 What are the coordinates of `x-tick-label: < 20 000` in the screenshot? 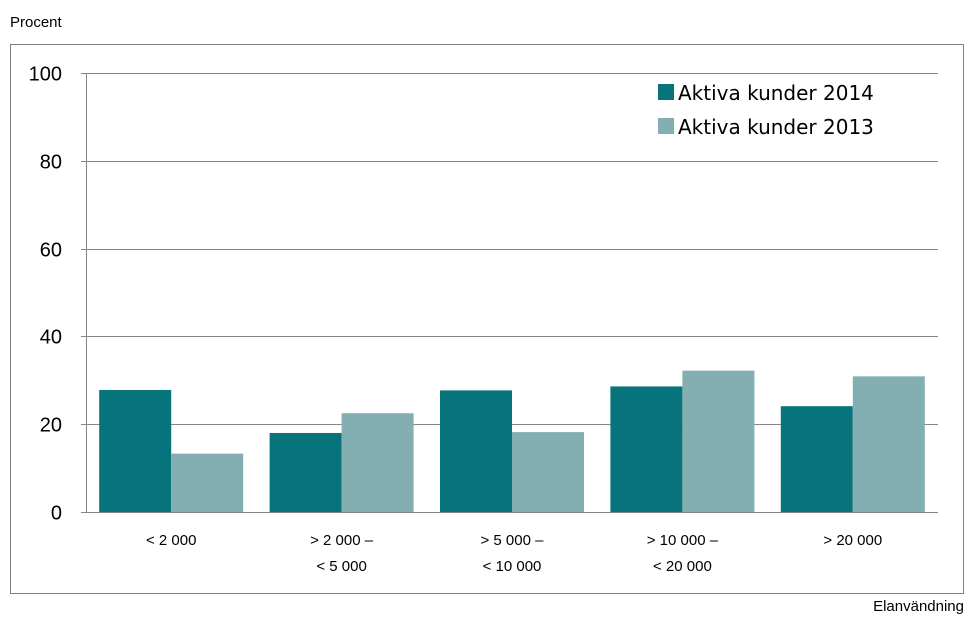 It's located at (682, 566).